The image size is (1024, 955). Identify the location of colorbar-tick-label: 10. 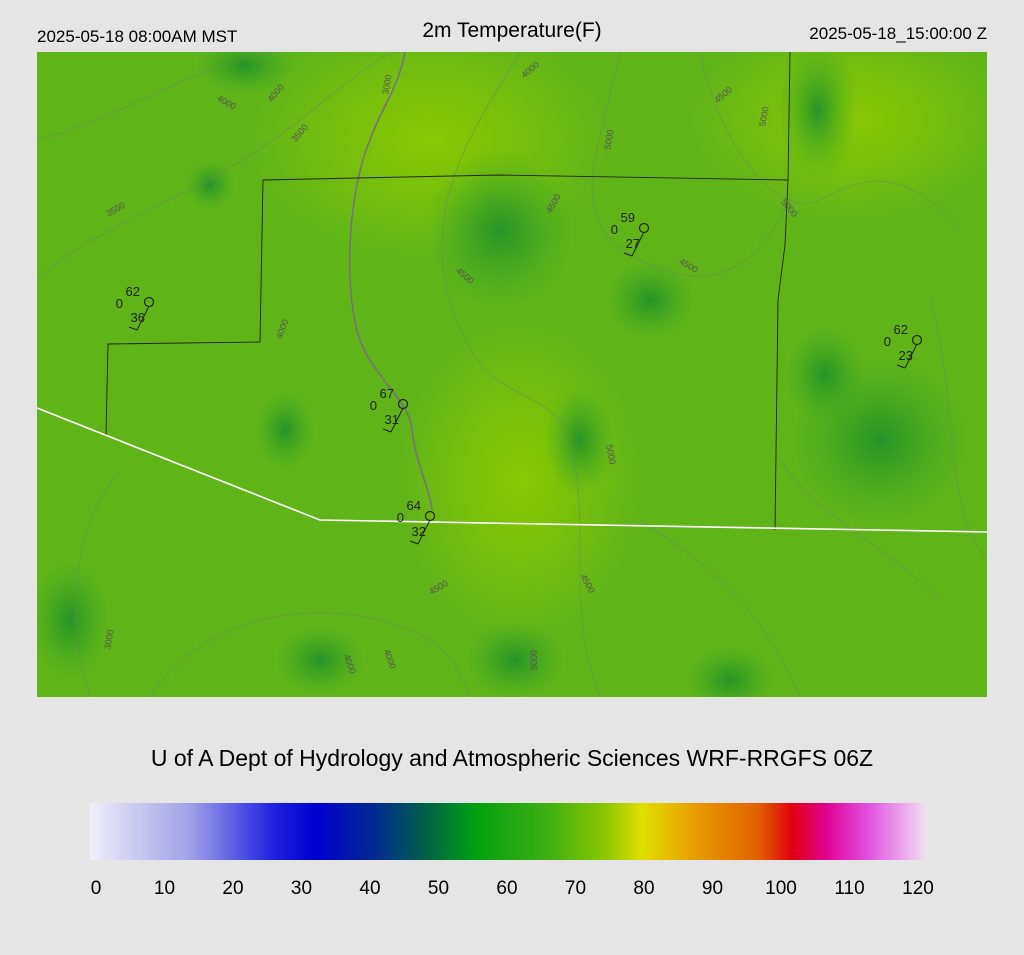
(164, 888).